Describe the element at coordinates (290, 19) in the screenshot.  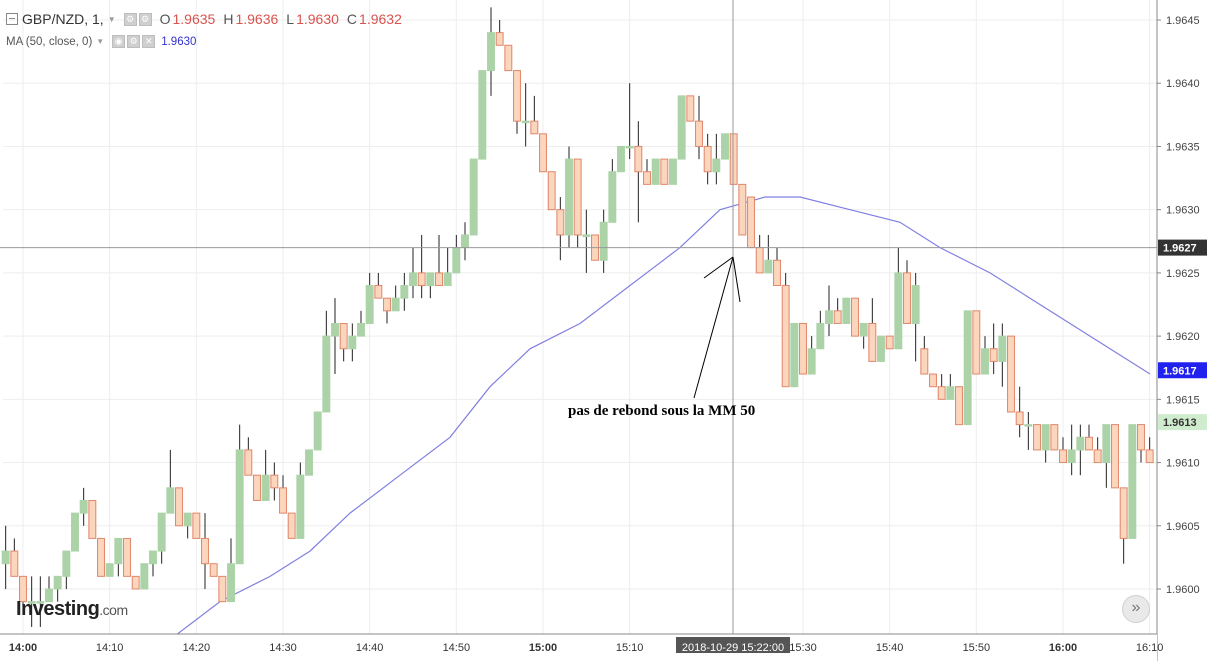
I see `low-key: L` at that location.